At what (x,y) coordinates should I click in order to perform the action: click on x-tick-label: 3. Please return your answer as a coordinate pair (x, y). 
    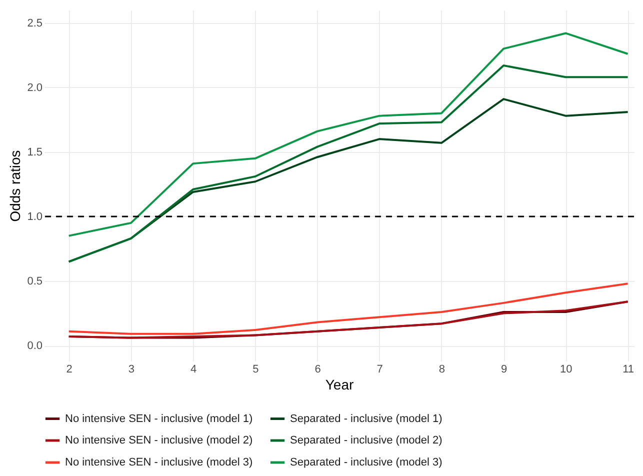
    Looking at the image, I should click on (131, 370).